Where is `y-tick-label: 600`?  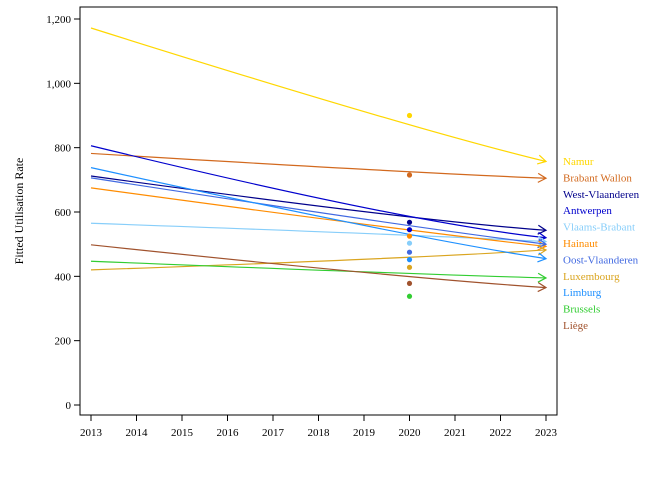
y-tick-label: 600 is located at coordinates (63, 213).